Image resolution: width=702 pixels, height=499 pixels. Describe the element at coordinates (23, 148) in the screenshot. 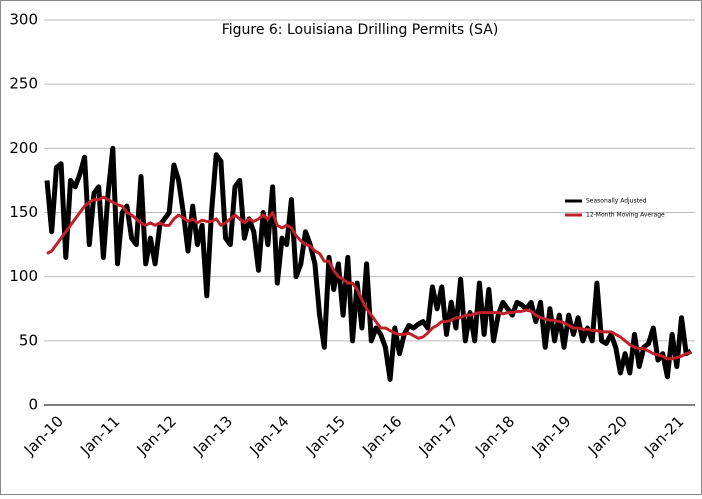

I see `y-tick-label: 200` at that location.